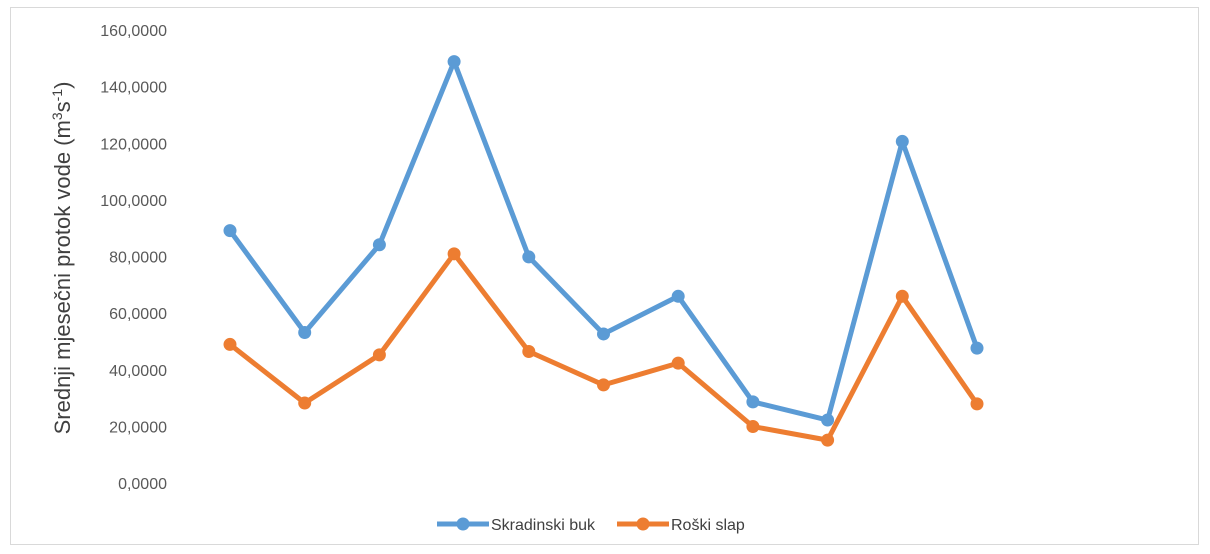 This screenshot has width=1210, height=554. Describe the element at coordinates (133, 201) in the screenshot. I see `y-tick-label: 100,0000` at that location.